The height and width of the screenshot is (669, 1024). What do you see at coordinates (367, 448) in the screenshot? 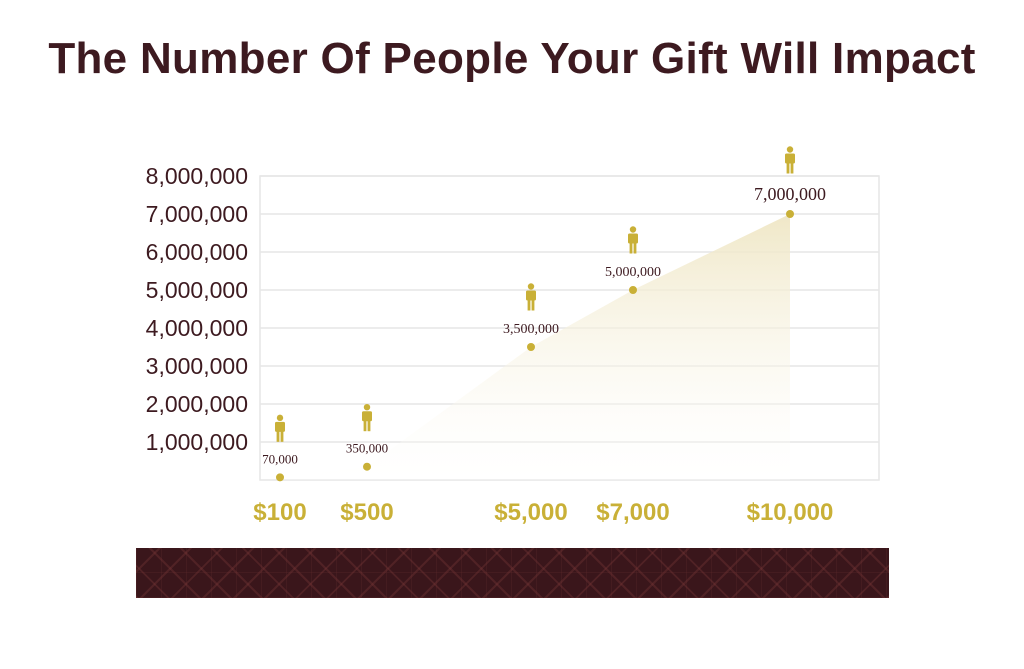
I see `data-label: 350,000` at bounding box center [367, 448].